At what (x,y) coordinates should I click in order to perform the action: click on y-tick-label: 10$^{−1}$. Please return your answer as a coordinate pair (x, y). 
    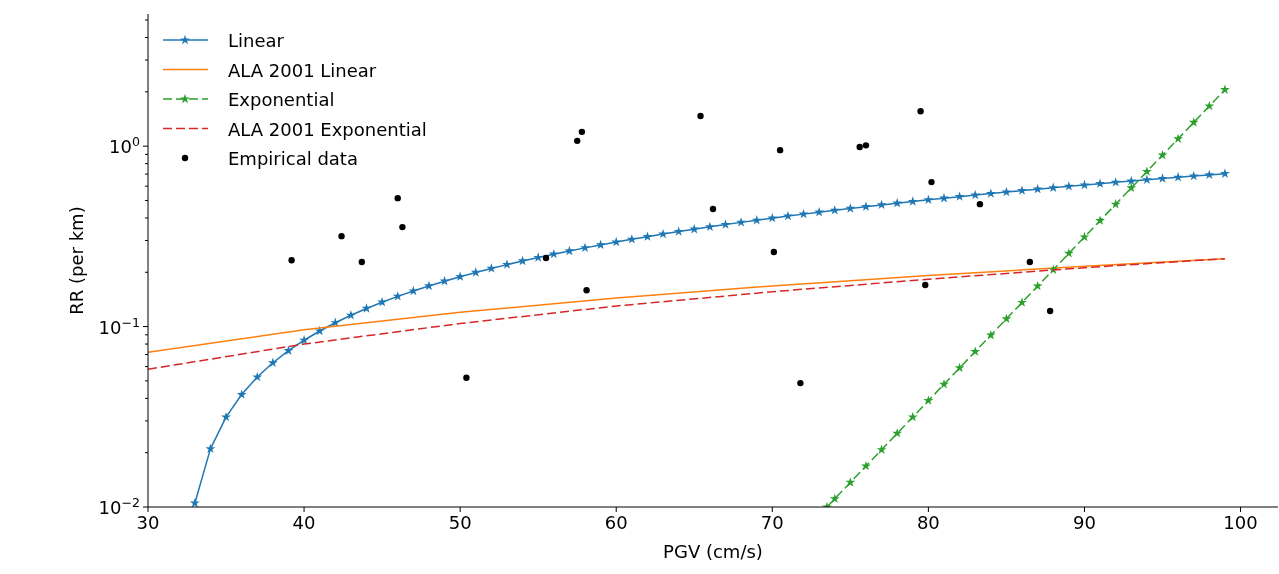
    Looking at the image, I should click on (119, 326).